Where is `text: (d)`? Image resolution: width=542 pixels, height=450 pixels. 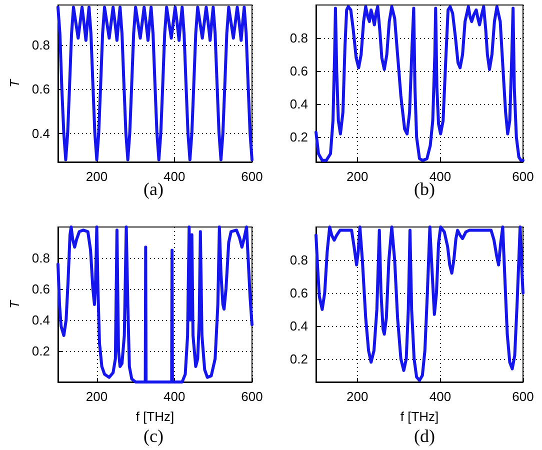
text: (d) is located at coordinates (424, 436).